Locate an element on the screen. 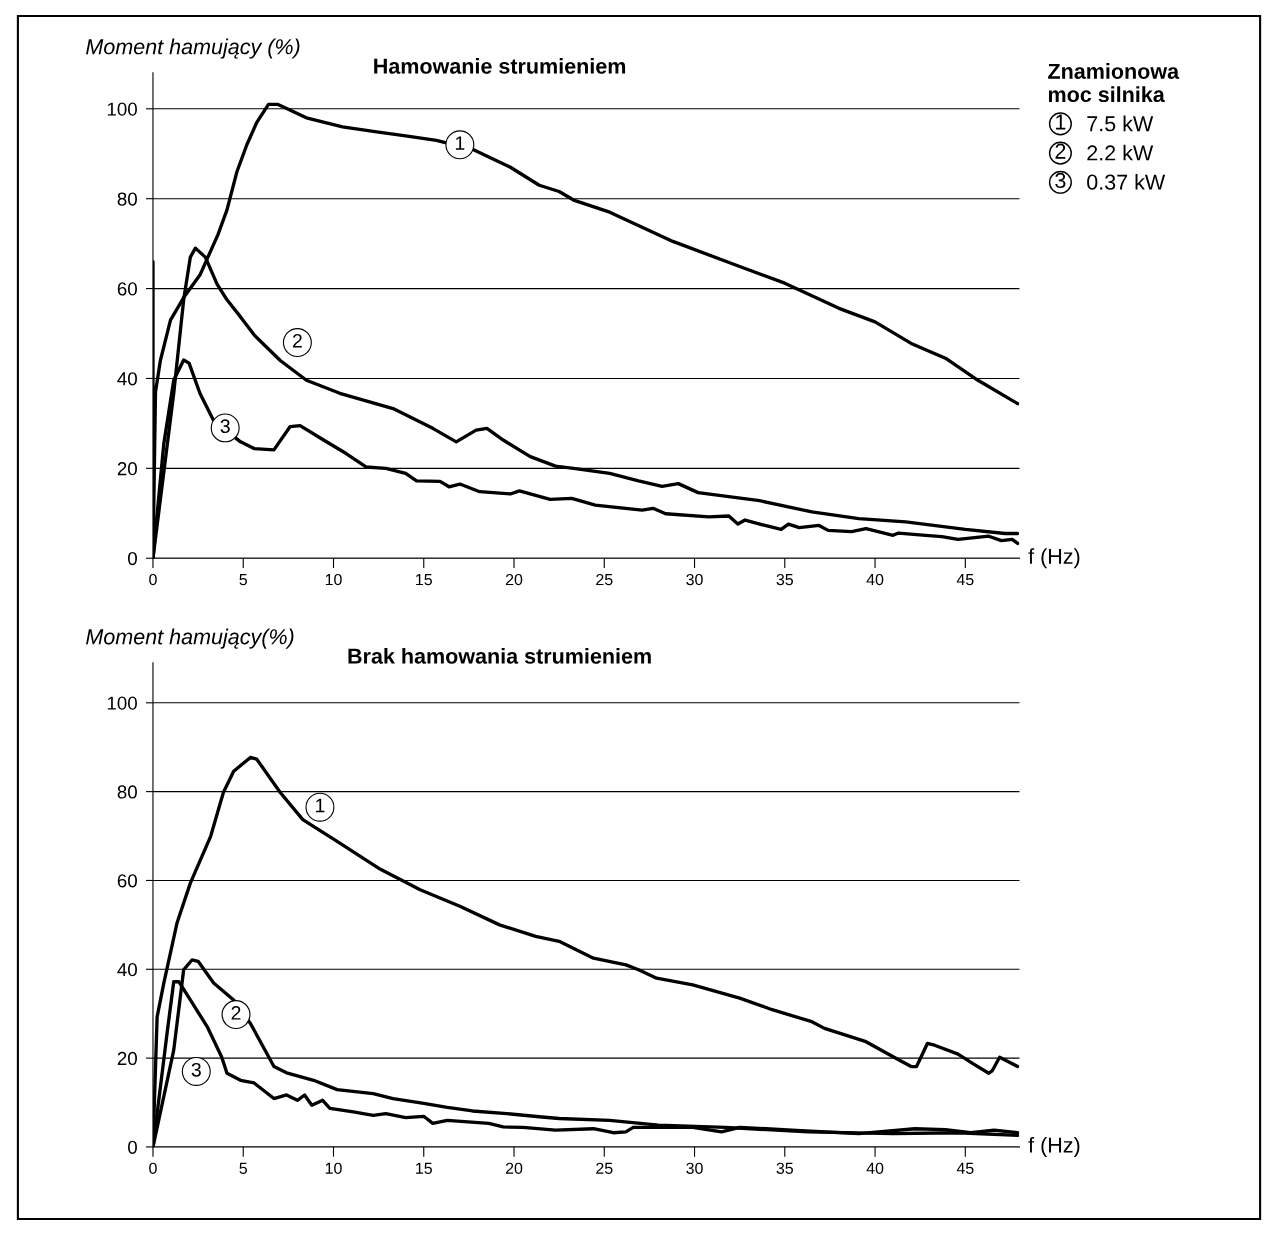 The width and height of the screenshot is (1278, 1235). text: 3 is located at coordinates (1060, 180).